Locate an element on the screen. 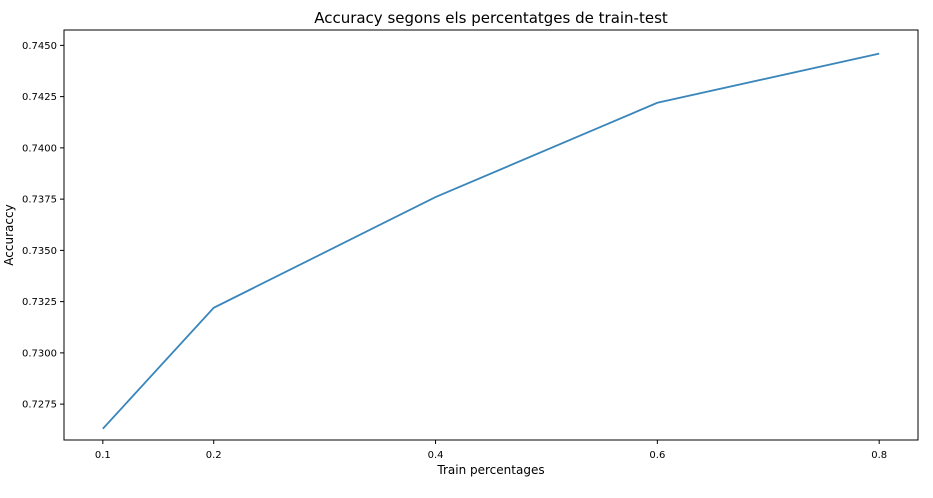 Image resolution: width=933 pixels, height=498 pixels. y-tick-label: 0.7375 is located at coordinates (39, 200).